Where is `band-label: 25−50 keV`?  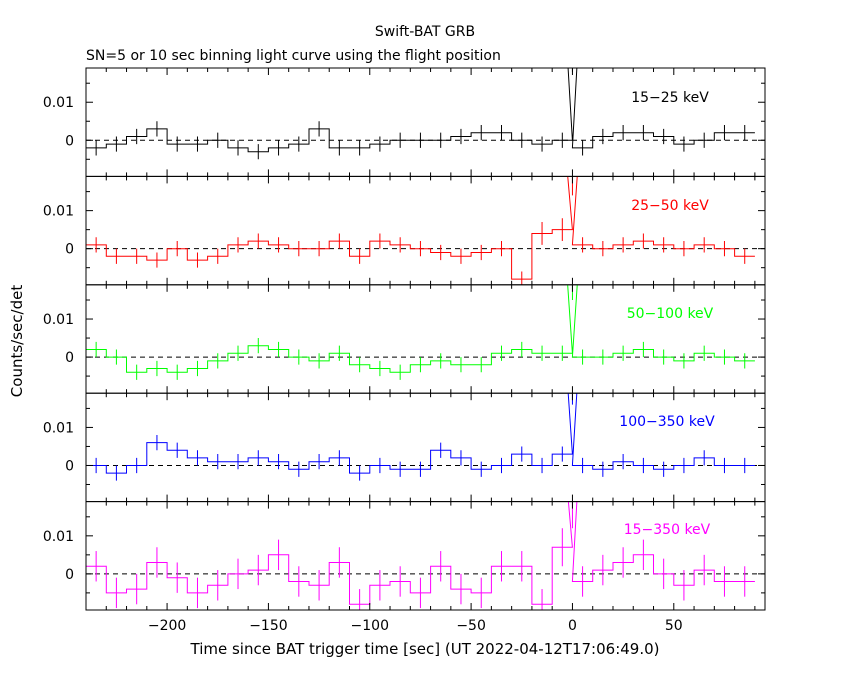 band-label: 25−50 keV is located at coordinates (670, 206).